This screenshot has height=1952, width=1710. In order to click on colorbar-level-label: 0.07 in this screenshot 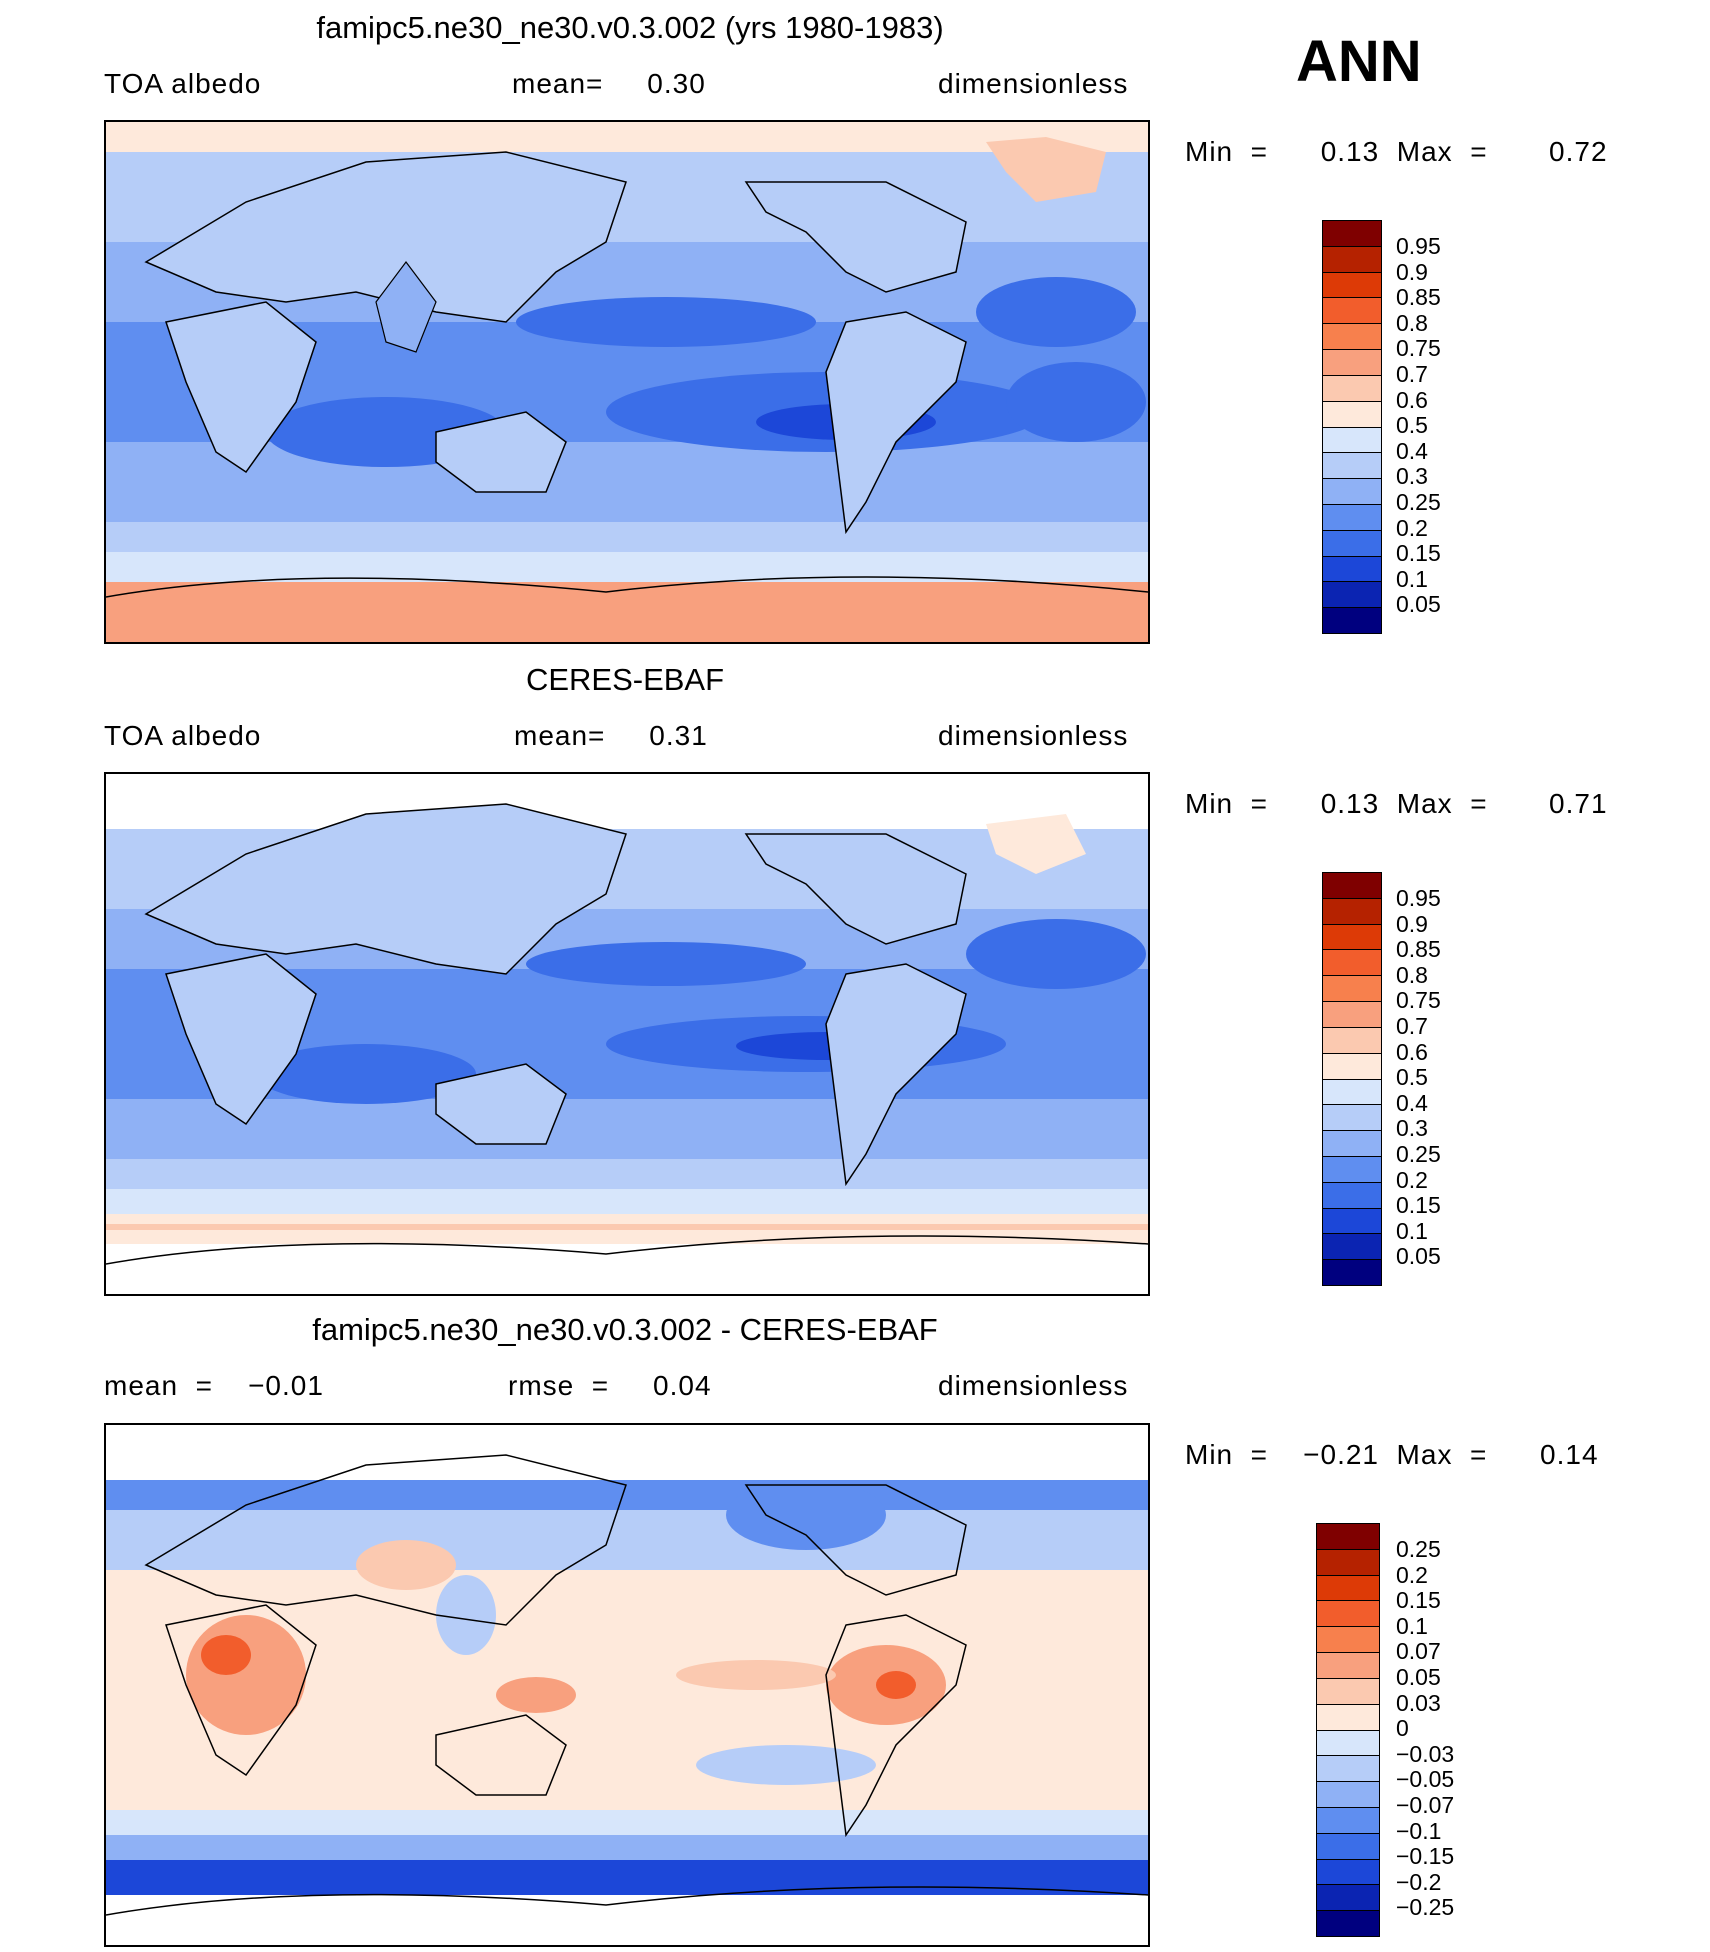, I will do `click(1418, 1651)`.